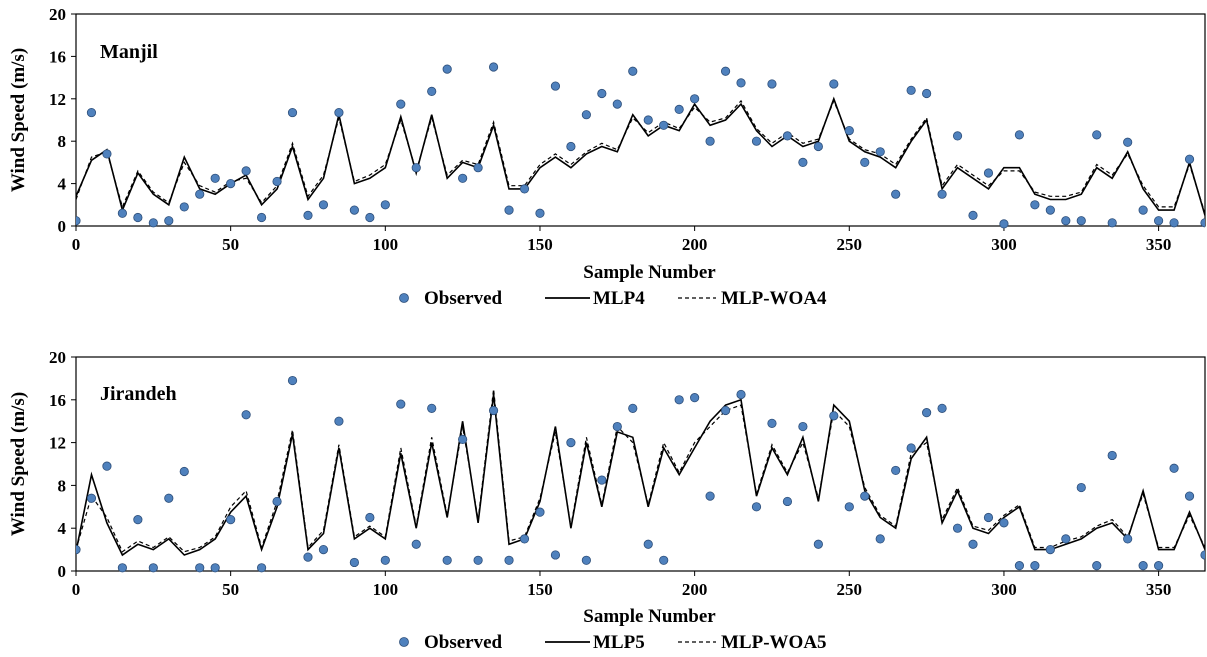  What do you see at coordinates (62, 226) in the screenshot?
I see `y-tick-label: 0` at bounding box center [62, 226].